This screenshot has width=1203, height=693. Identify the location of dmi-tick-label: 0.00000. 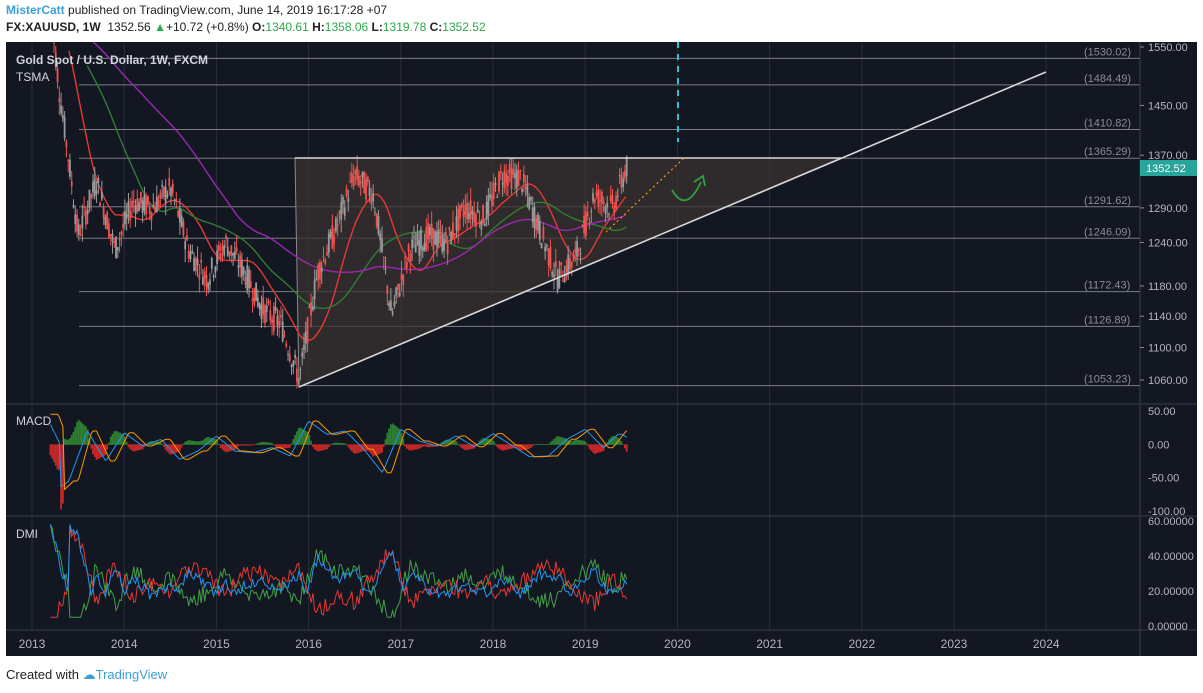
(1168, 627).